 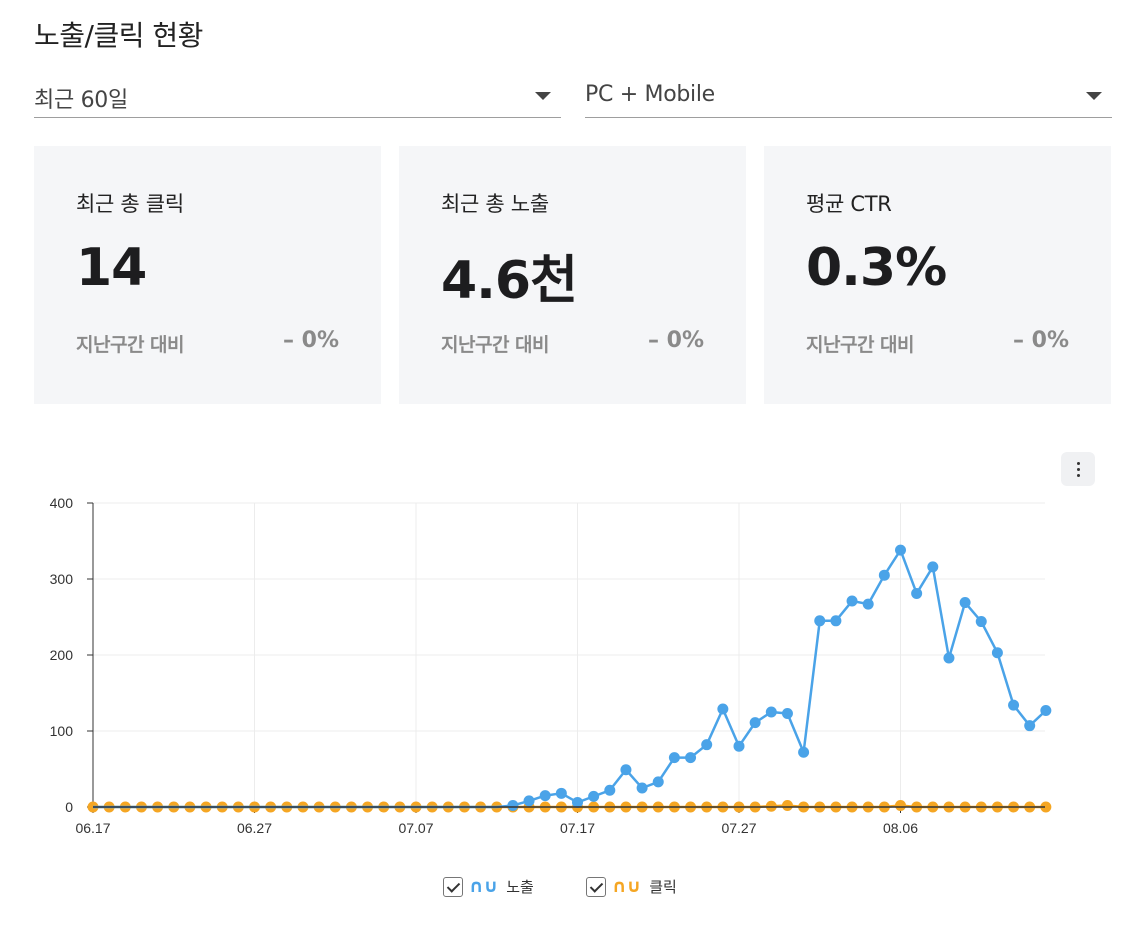 I want to click on x-tick-label: 07.27, so click(x=738, y=828).